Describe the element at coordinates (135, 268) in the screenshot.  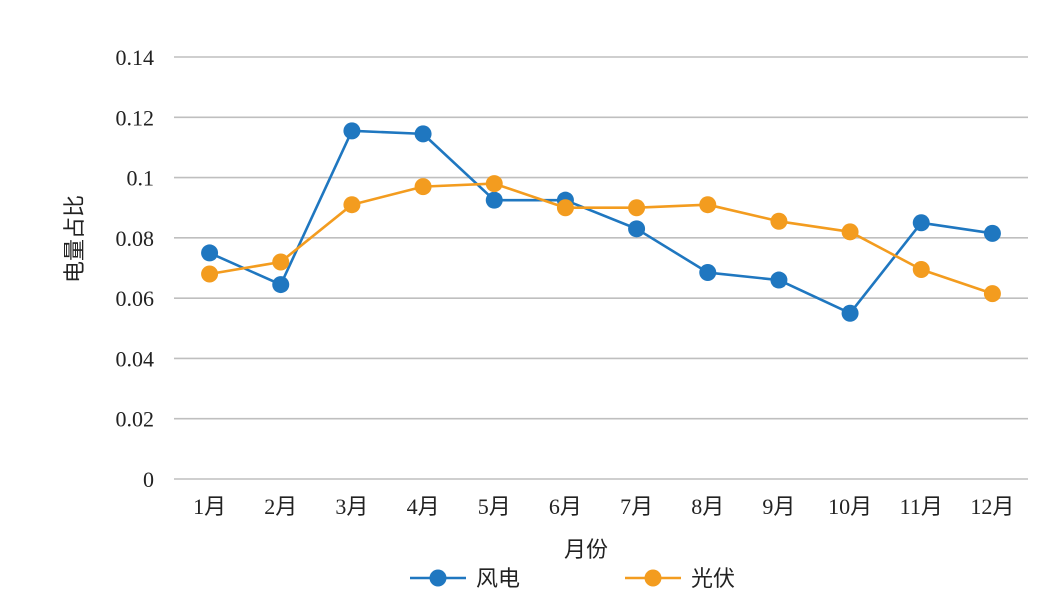
I see `y-axis-ticks: 0 0.02 0.04 0.06 0.08 0.1 0.12 0.14` at that location.